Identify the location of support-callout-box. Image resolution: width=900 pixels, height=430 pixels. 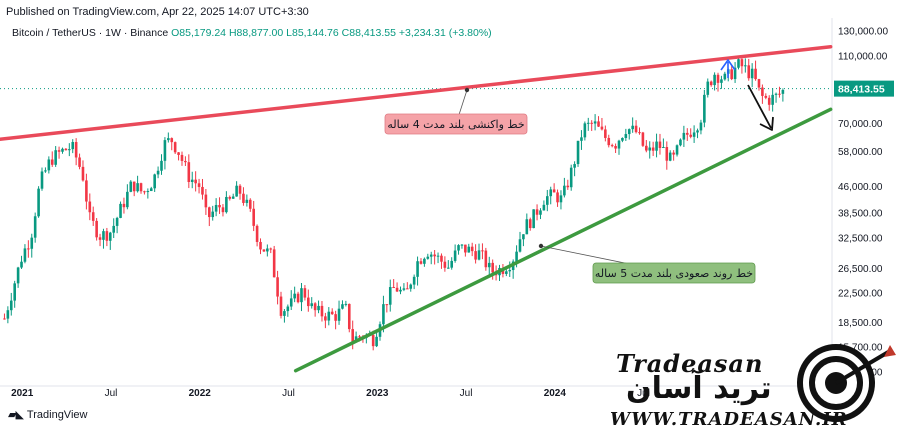
(674, 273).